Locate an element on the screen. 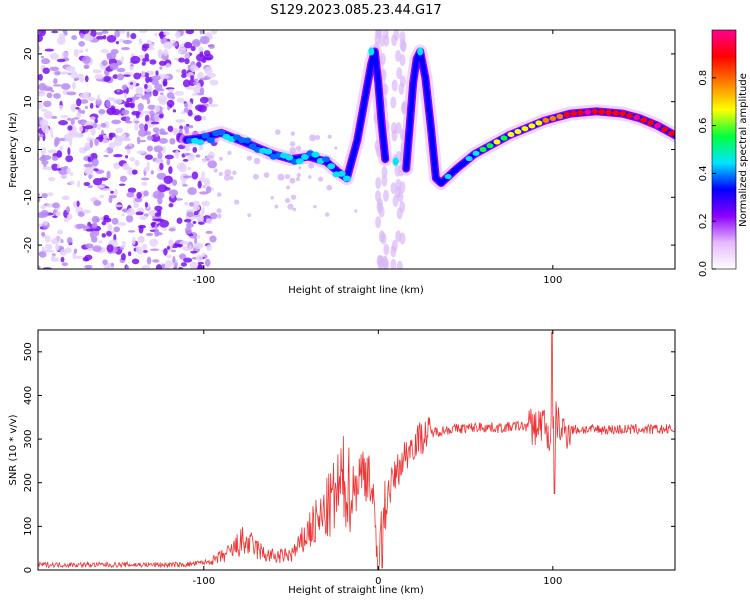 This screenshot has width=750, height=600. spectrogram-y-label: Frequency (Hz) is located at coordinates (13, 150).